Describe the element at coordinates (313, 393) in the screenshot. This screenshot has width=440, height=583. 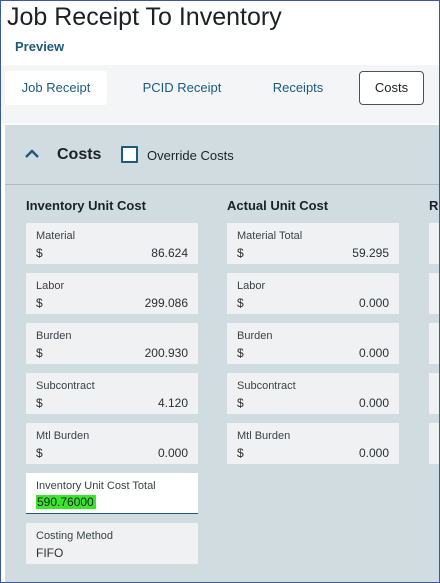
I see `actual-subcontract-field: Subcontract $ 0.000` at that location.